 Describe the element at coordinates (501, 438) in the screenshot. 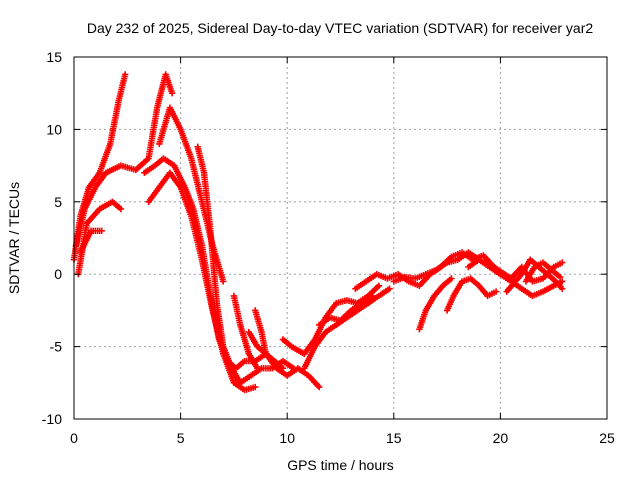

I see `x-tick-label: 20` at that location.